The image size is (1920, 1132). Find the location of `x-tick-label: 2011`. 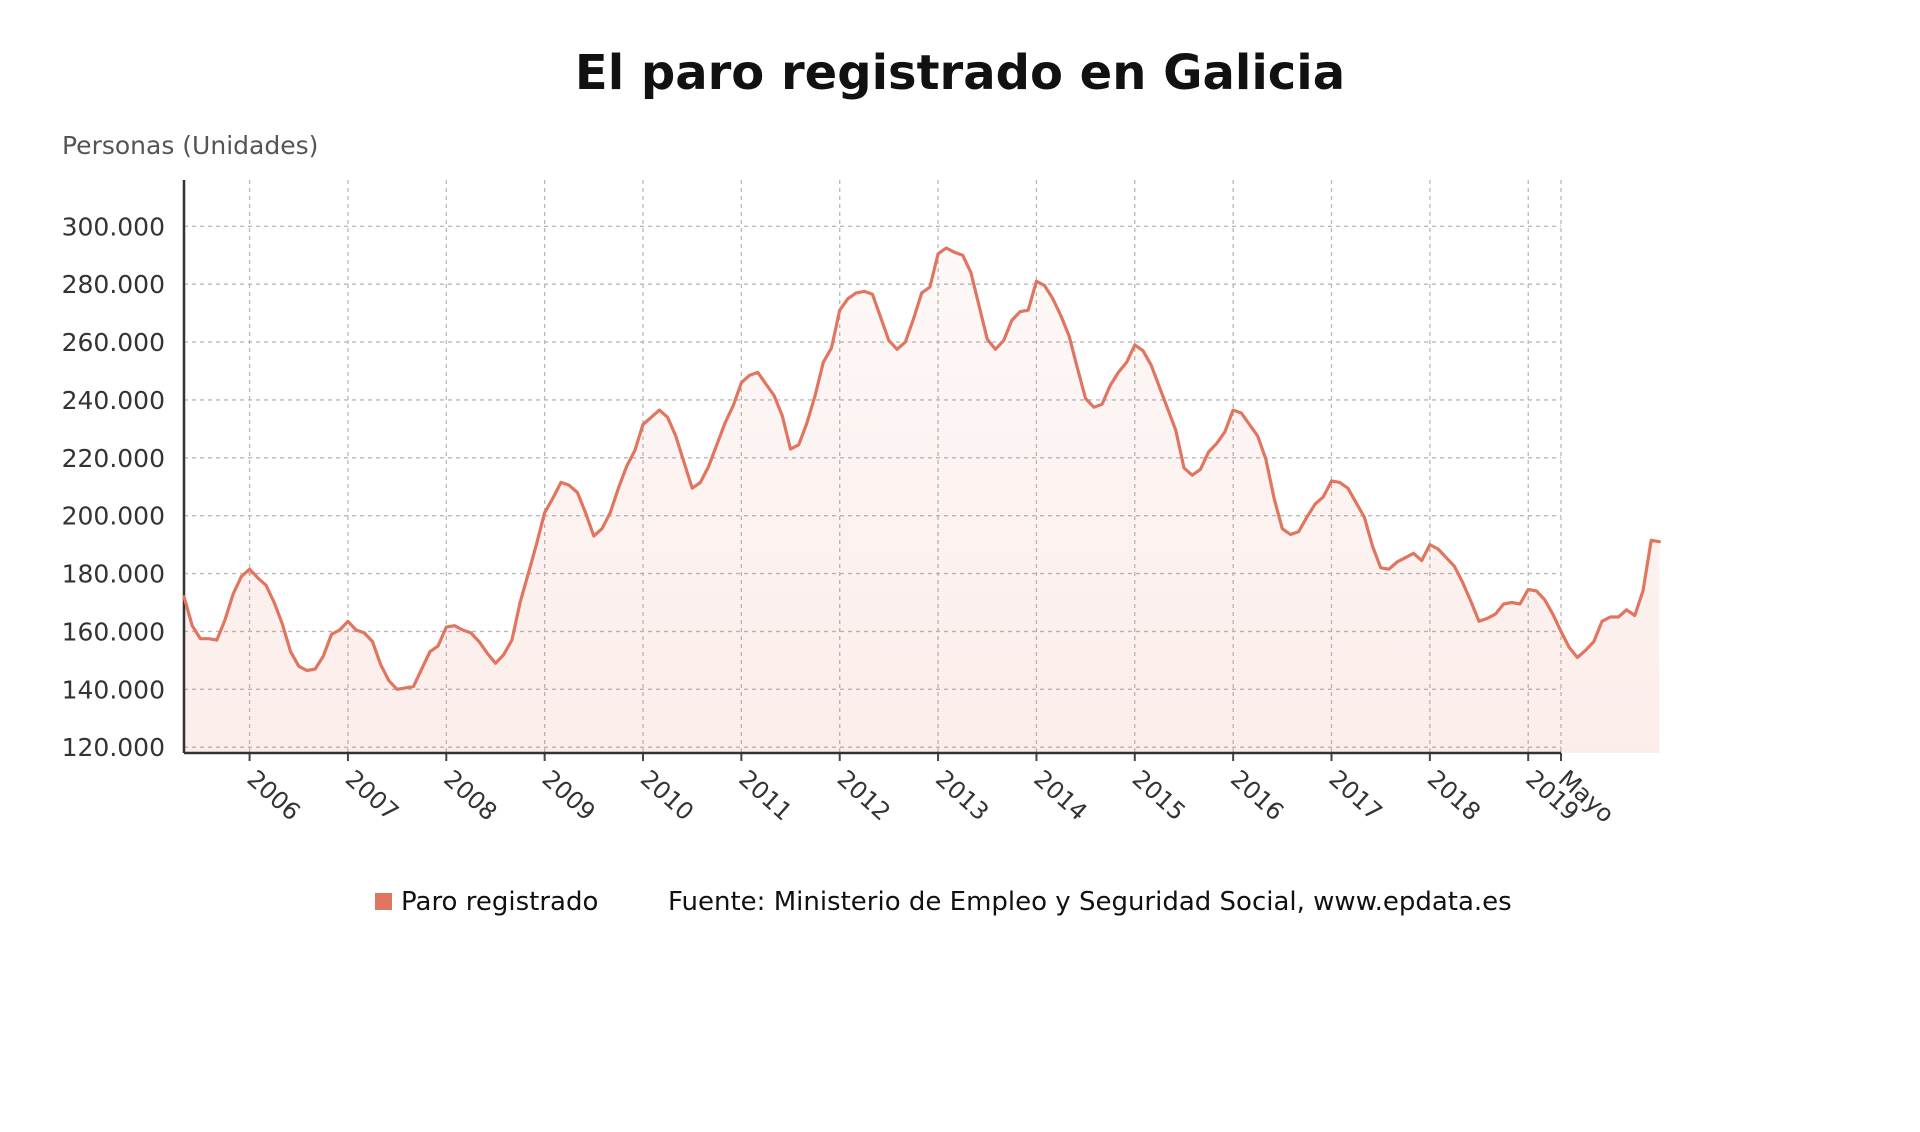

x-tick-label: 2011 is located at coordinates (765, 796).